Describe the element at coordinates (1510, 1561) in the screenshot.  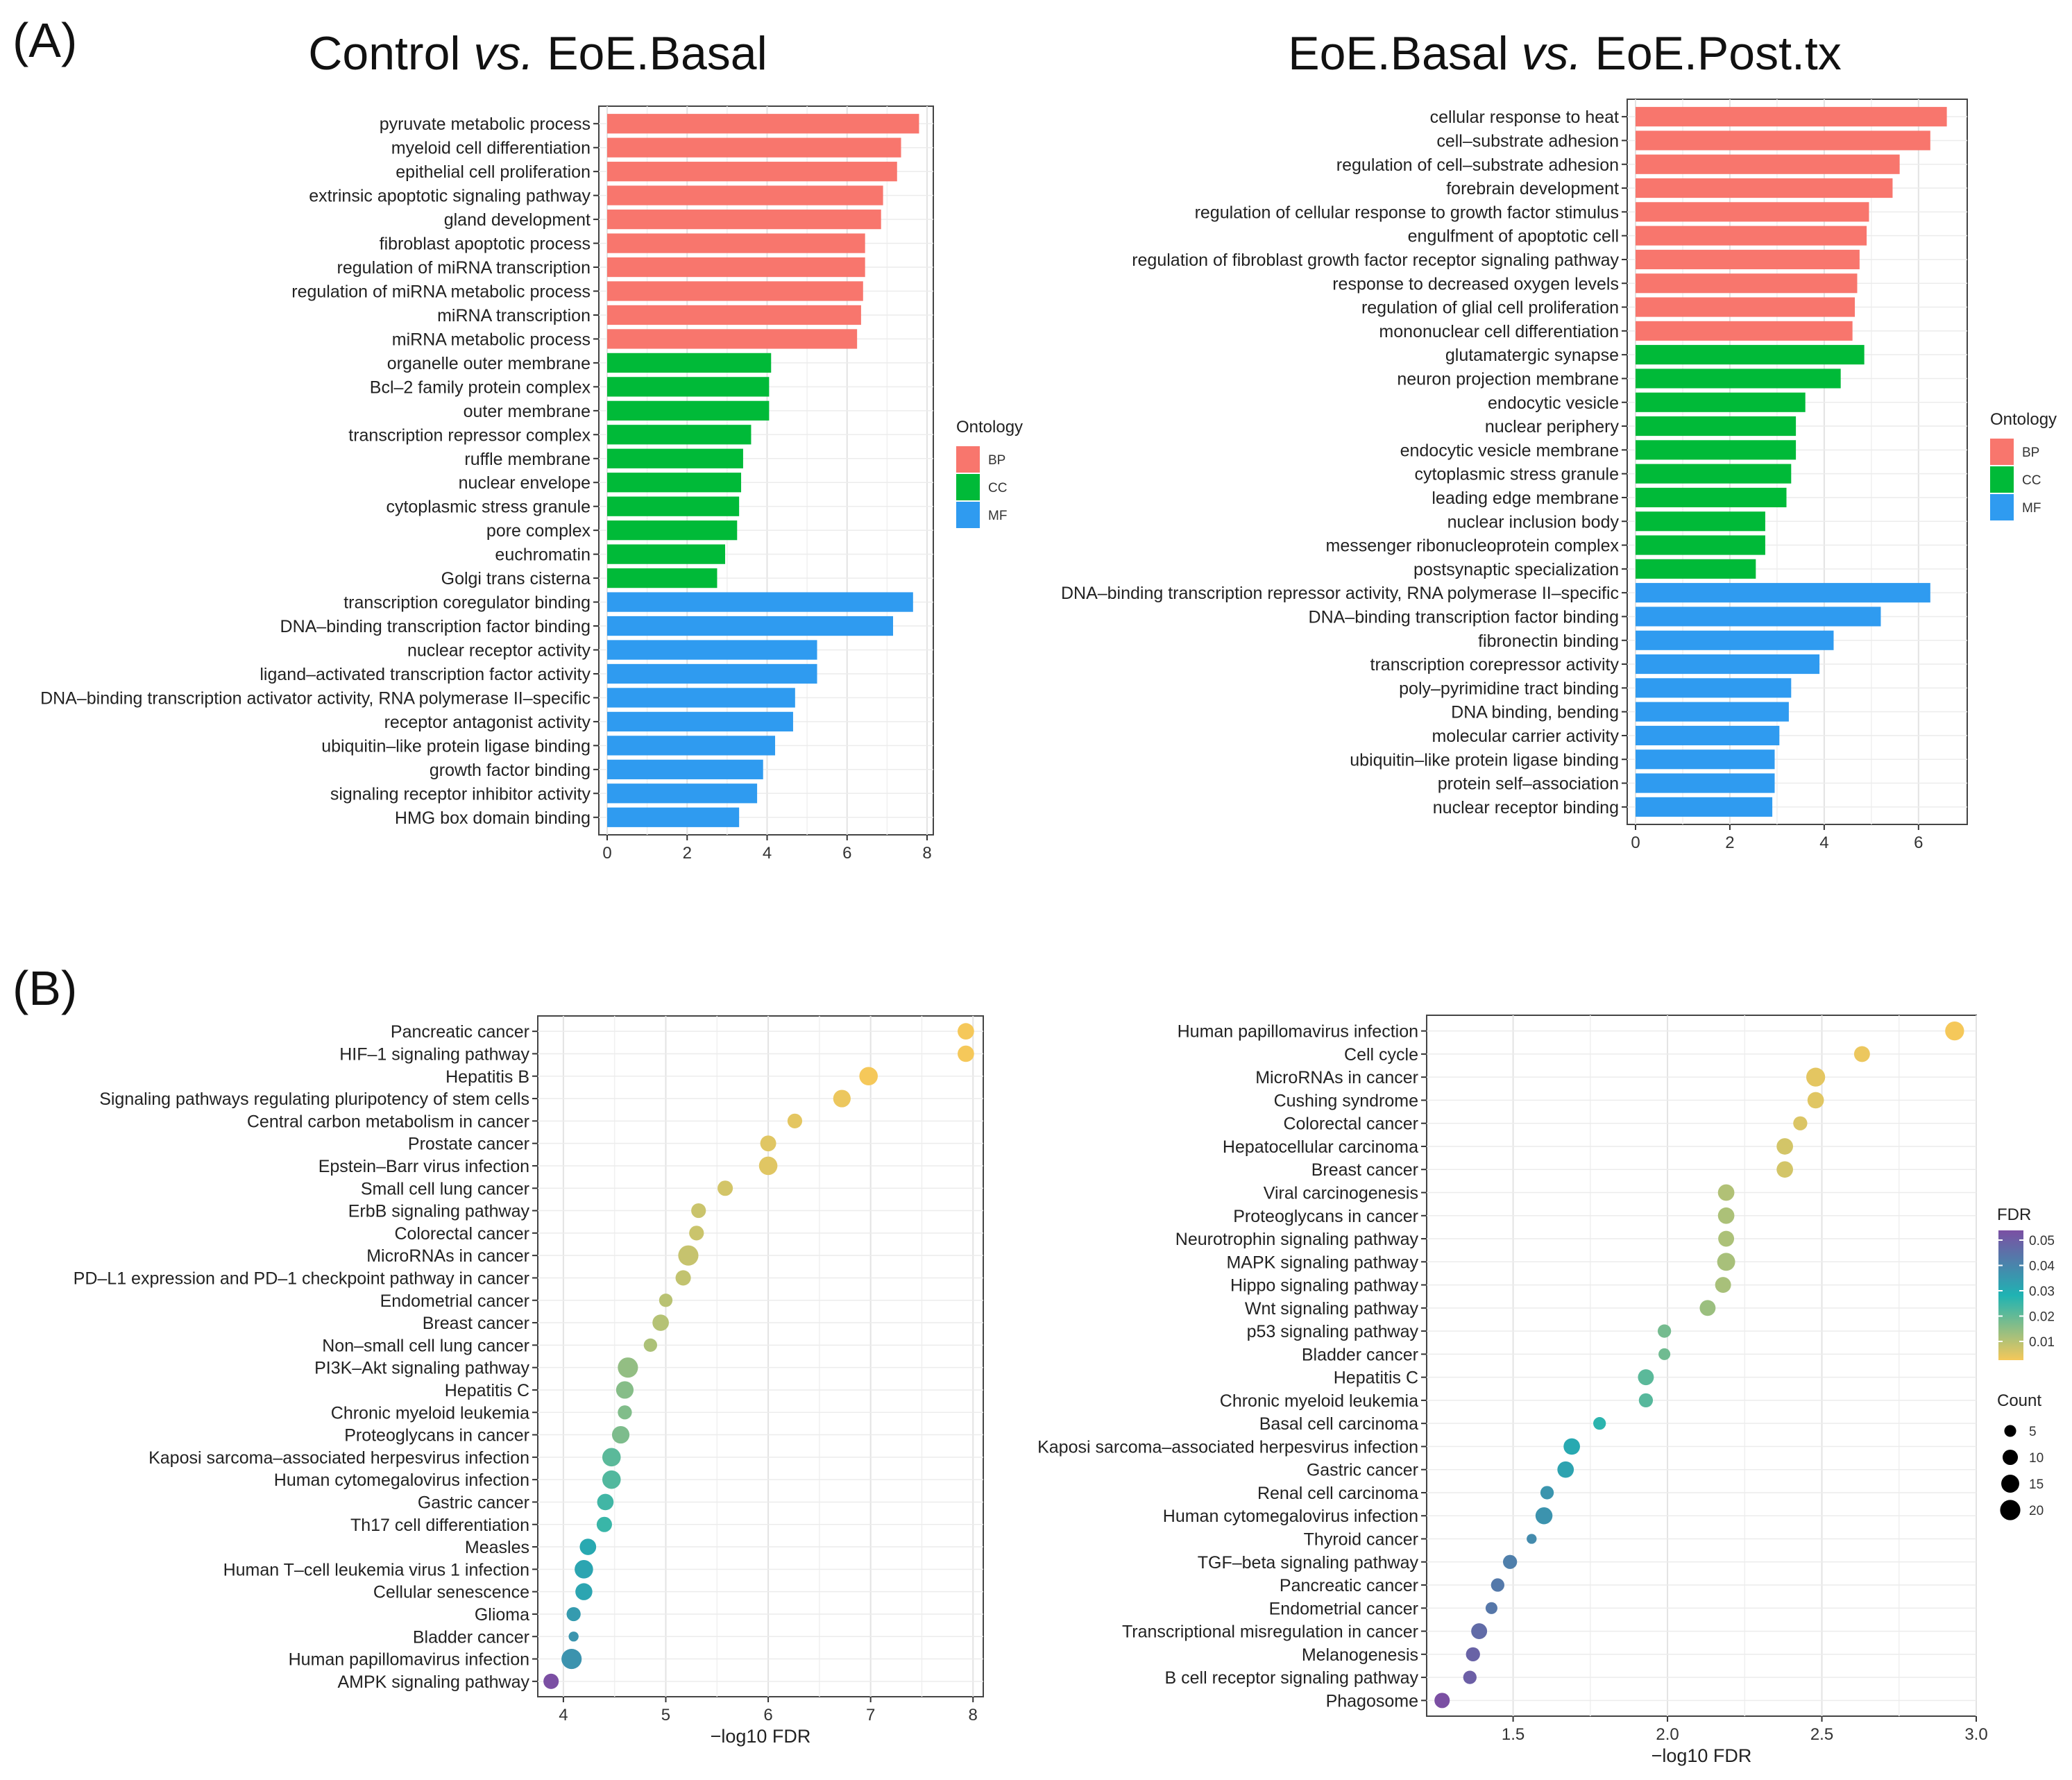
I see `dot-tgf-beta-signaling-pathway` at that location.